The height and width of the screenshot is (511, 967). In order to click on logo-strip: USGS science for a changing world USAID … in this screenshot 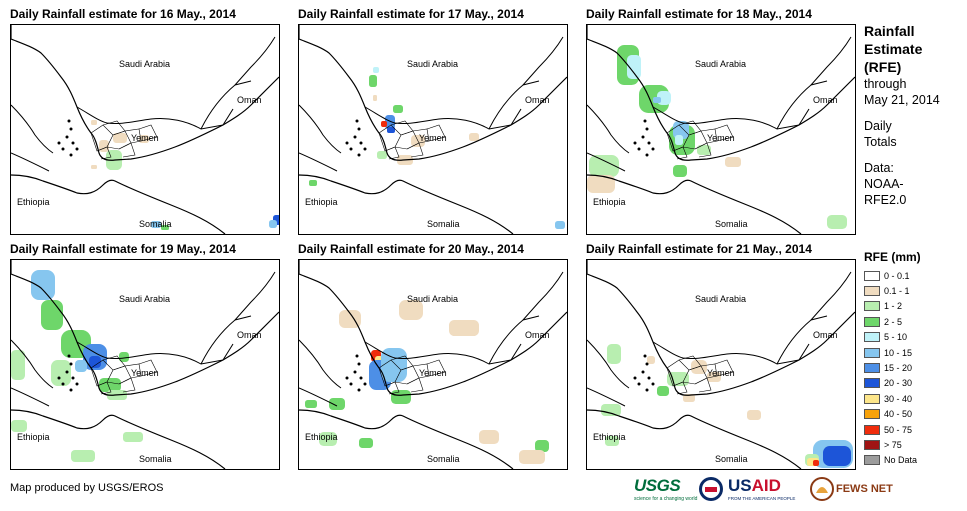, I will do `click(796, 491)`.